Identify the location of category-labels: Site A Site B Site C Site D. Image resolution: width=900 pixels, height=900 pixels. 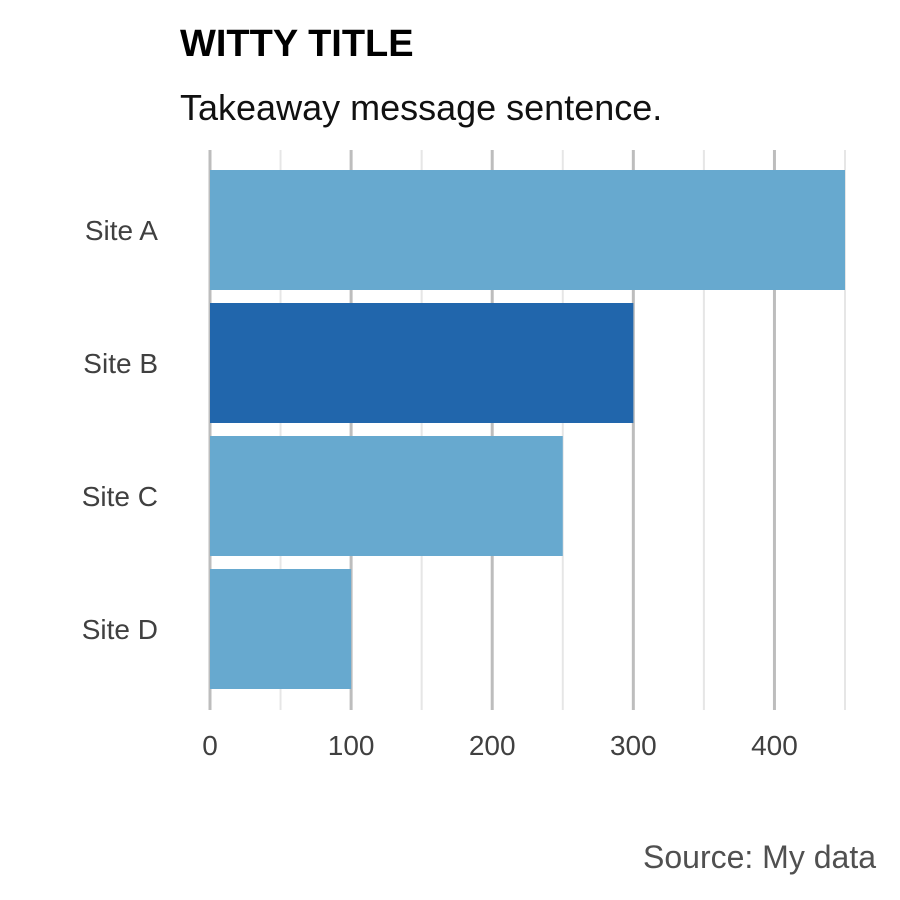
(120, 430).